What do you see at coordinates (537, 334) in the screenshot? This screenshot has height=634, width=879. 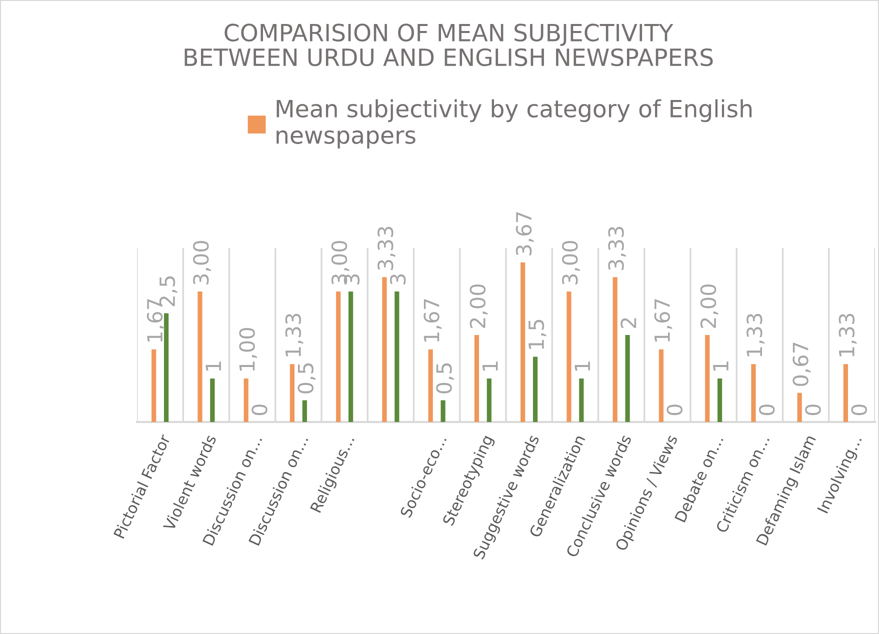 I see `data-label: 1,5` at bounding box center [537, 334].